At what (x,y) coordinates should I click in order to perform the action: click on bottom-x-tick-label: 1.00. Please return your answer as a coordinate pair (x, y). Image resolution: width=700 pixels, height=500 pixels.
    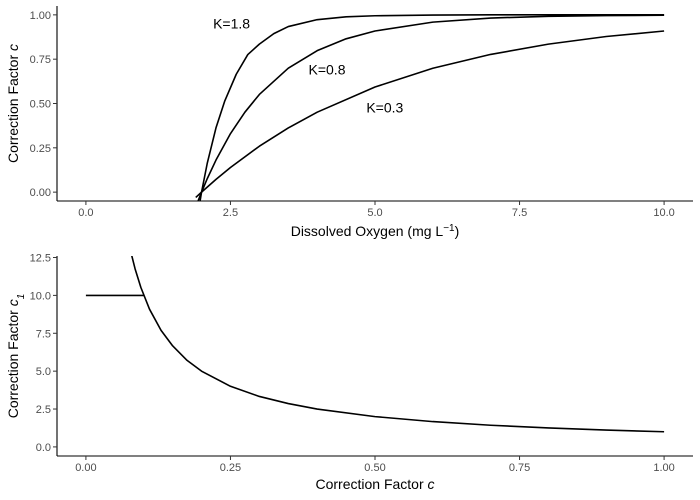
    Looking at the image, I should click on (663, 468).